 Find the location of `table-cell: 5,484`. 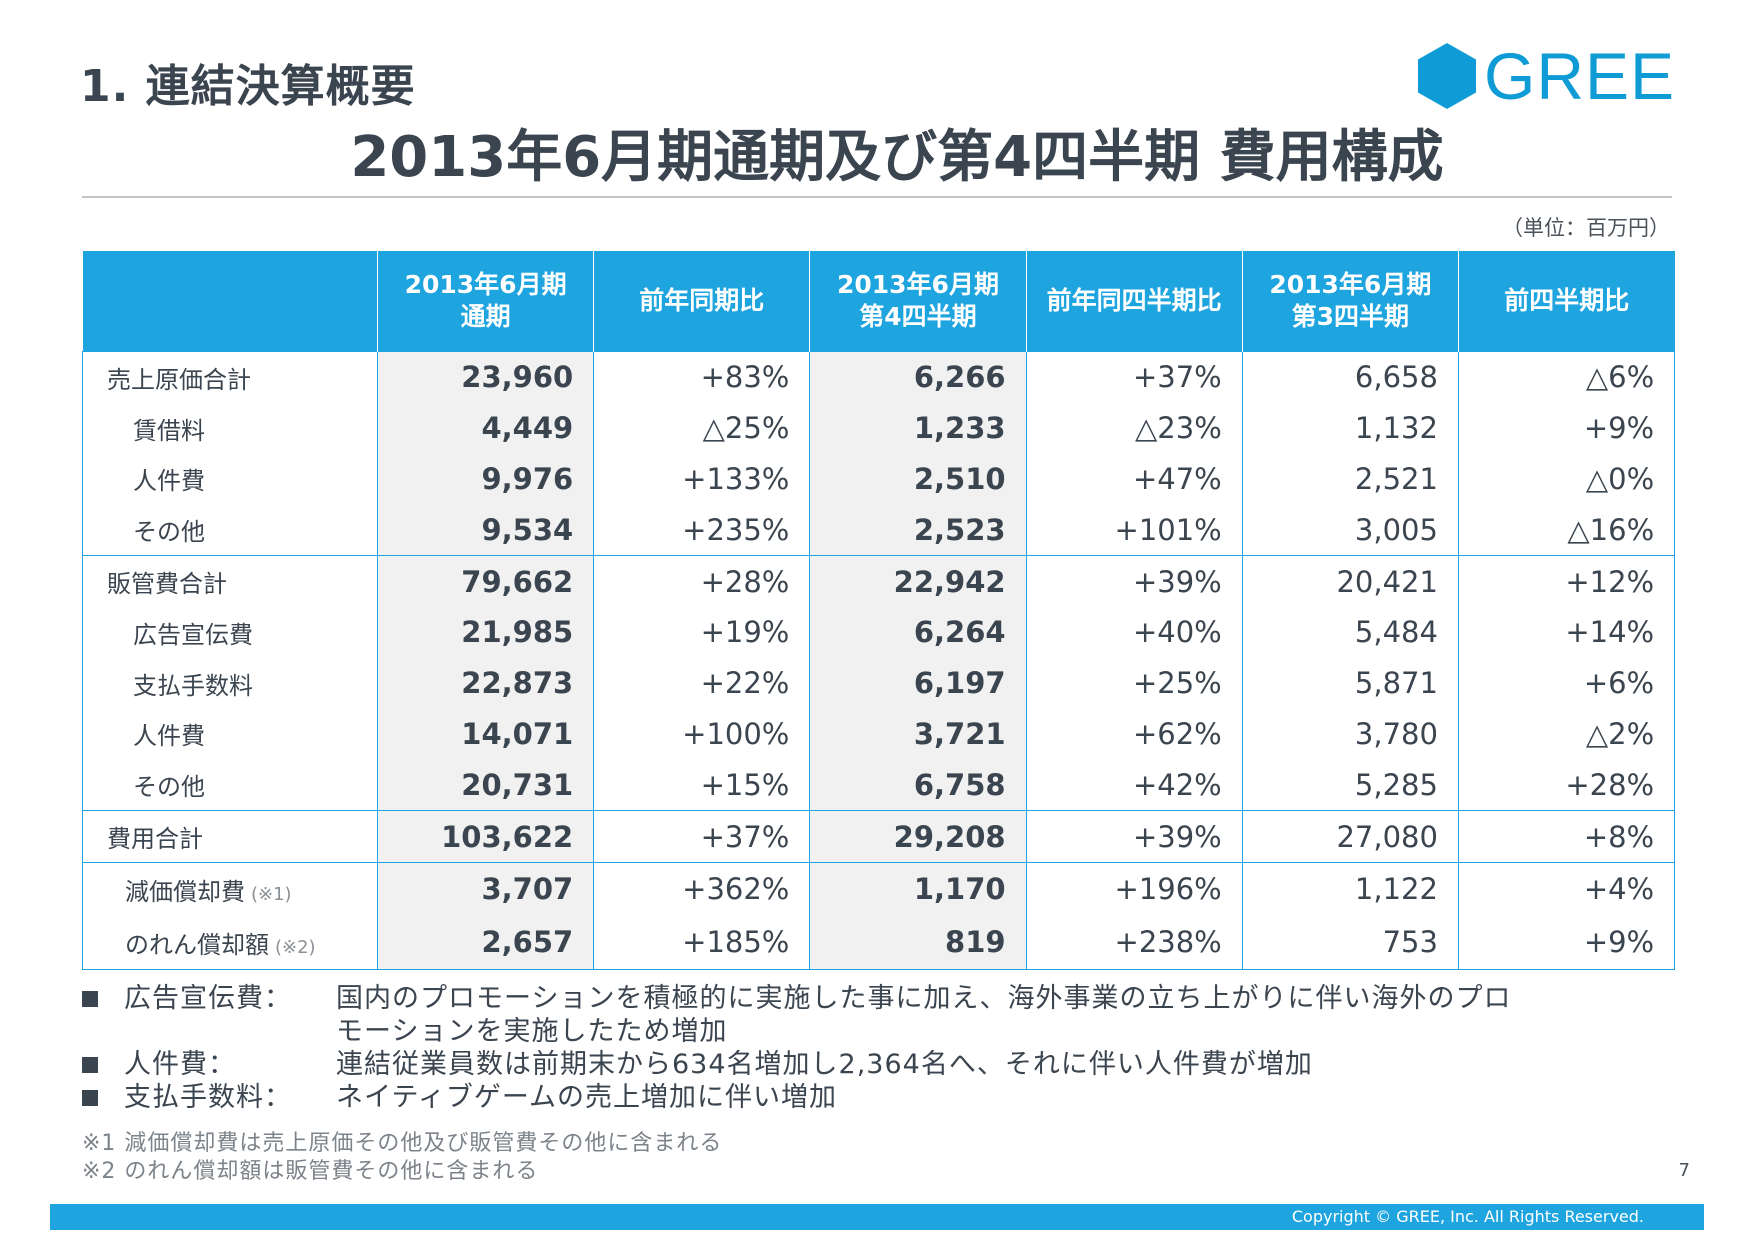

table-cell: 5,484 is located at coordinates (1350, 632).